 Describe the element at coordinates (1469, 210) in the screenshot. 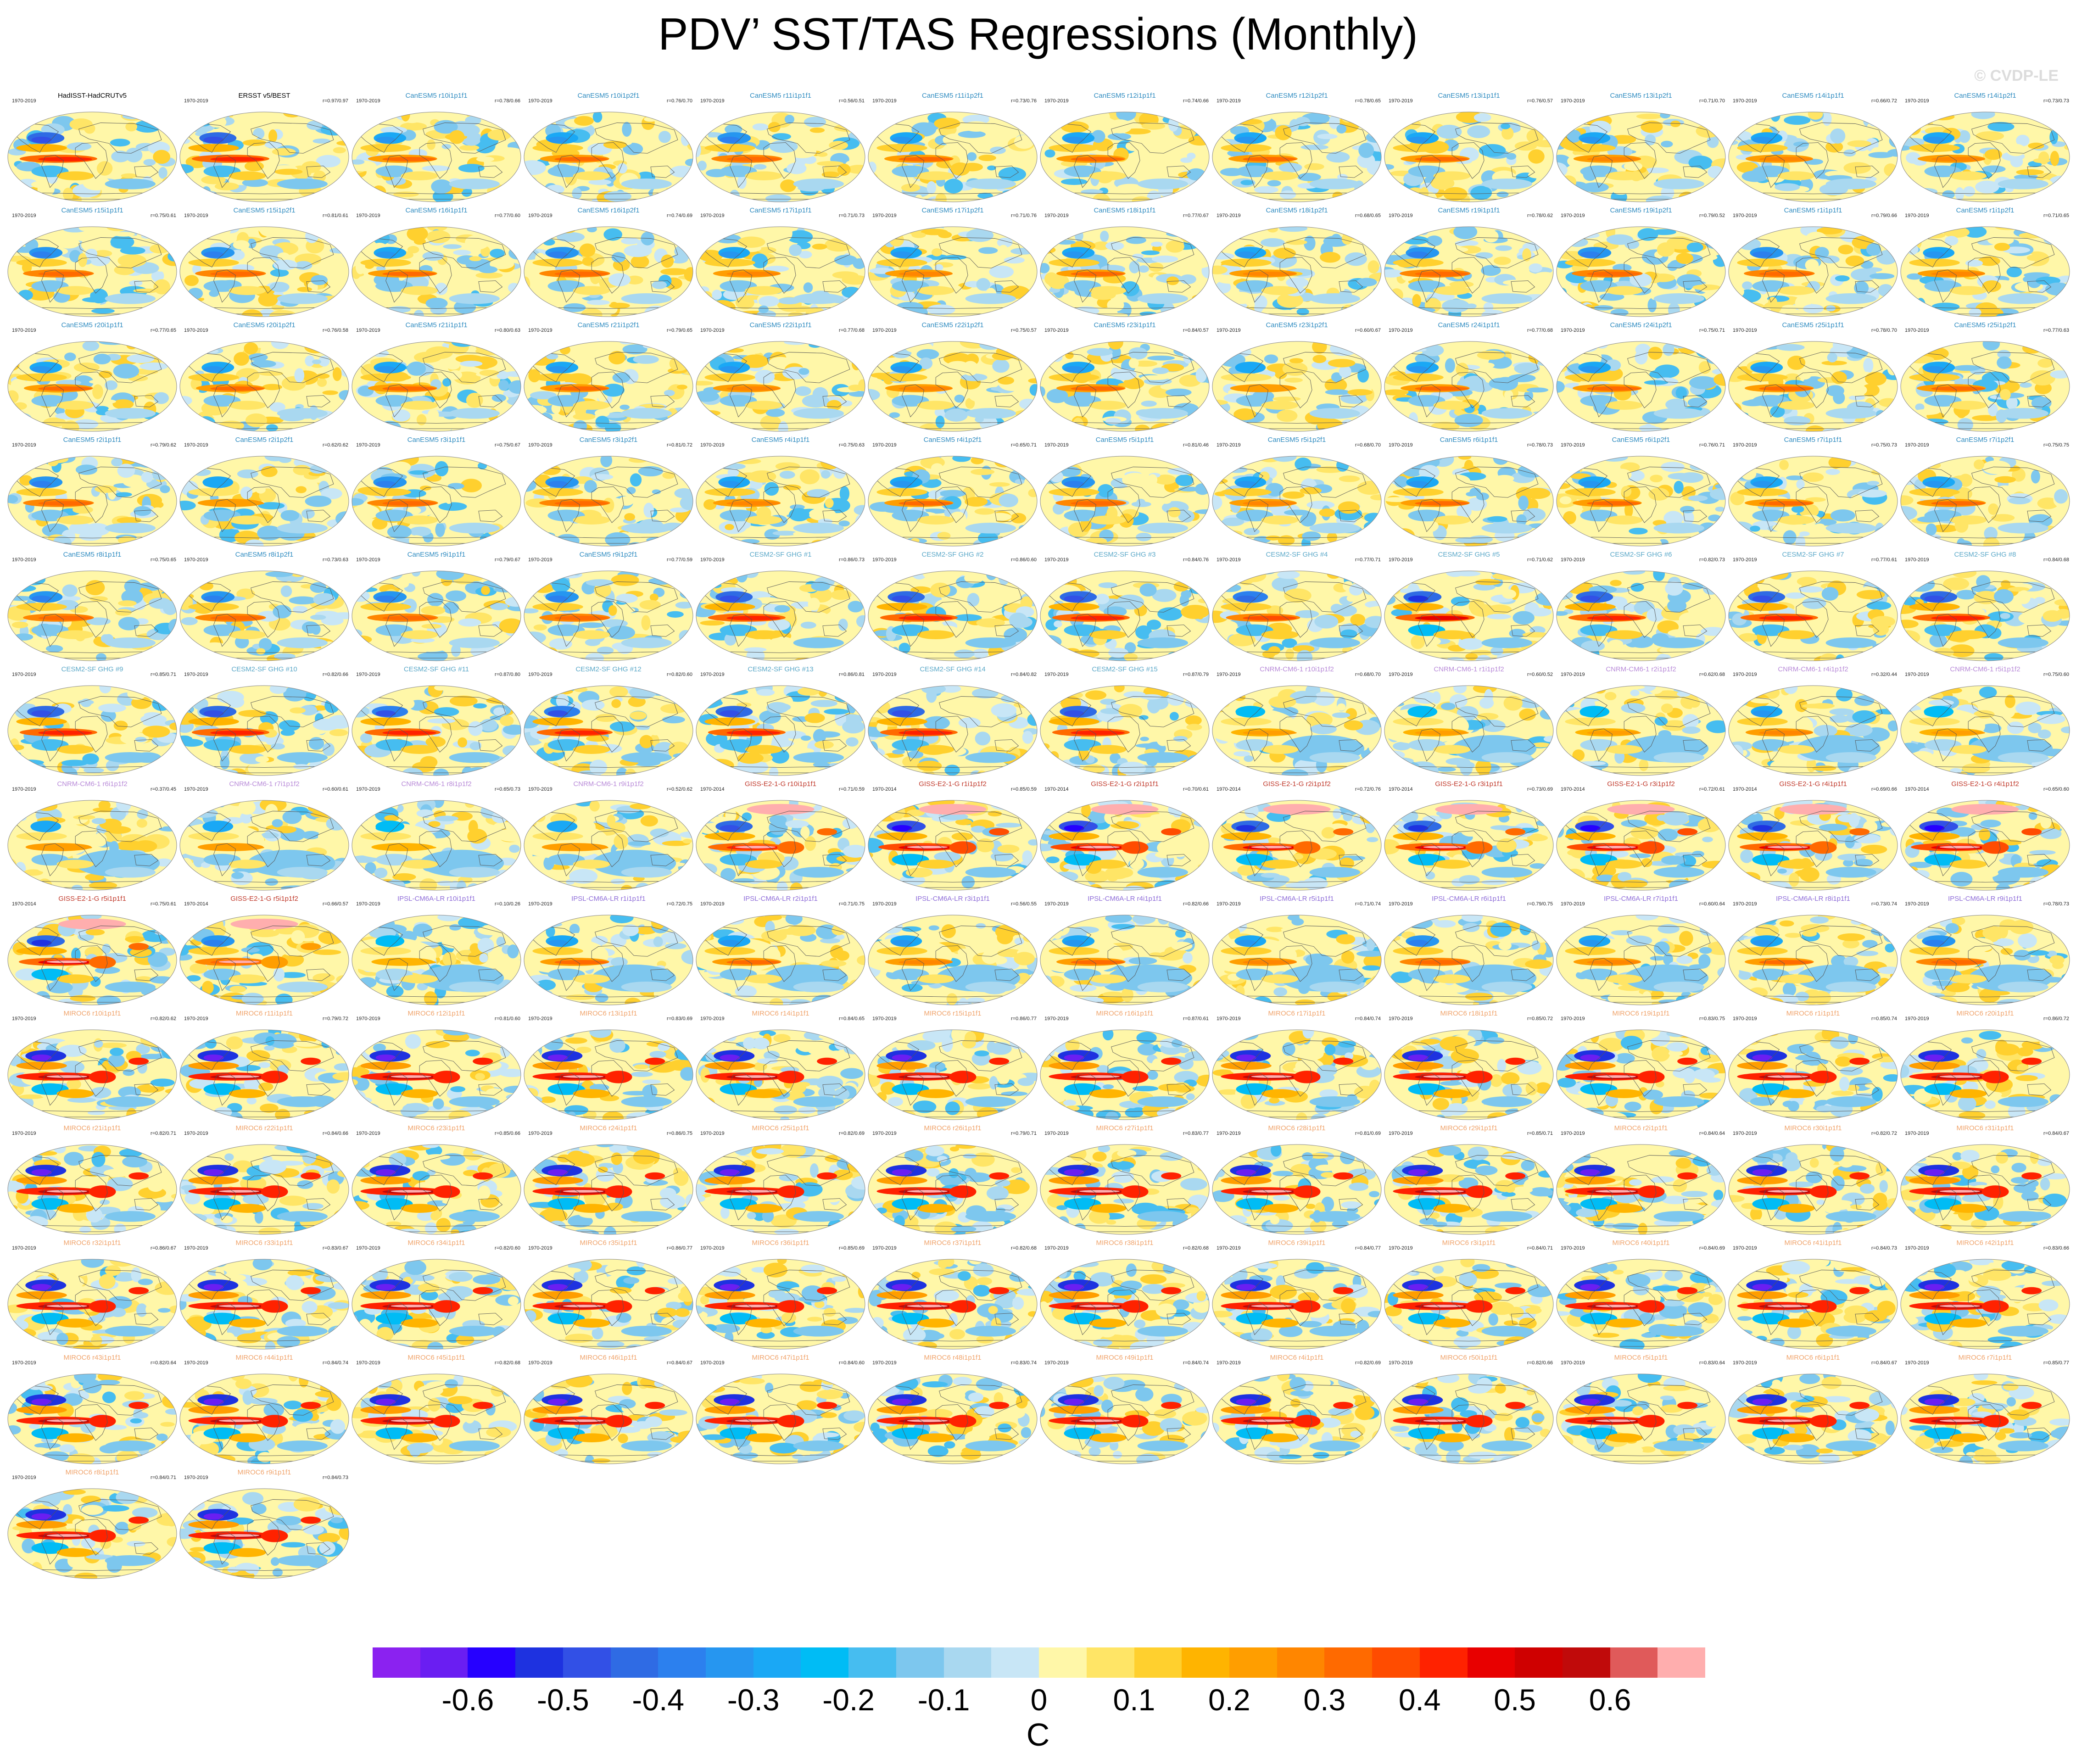

I see `panel-title: CanESM5 r19i1p1f1` at that location.